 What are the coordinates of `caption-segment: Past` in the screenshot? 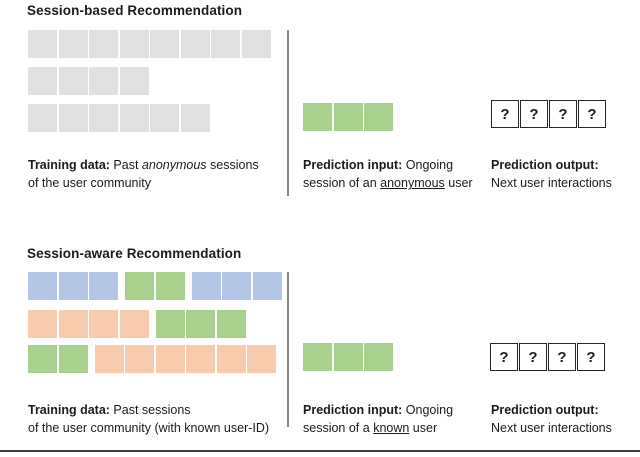 It's located at (125, 165).